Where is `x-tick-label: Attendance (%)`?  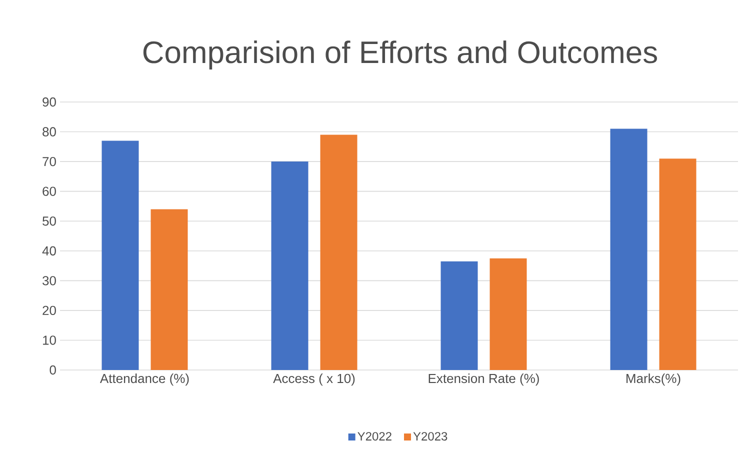 x-tick-label: Attendance (%) is located at coordinates (144, 380).